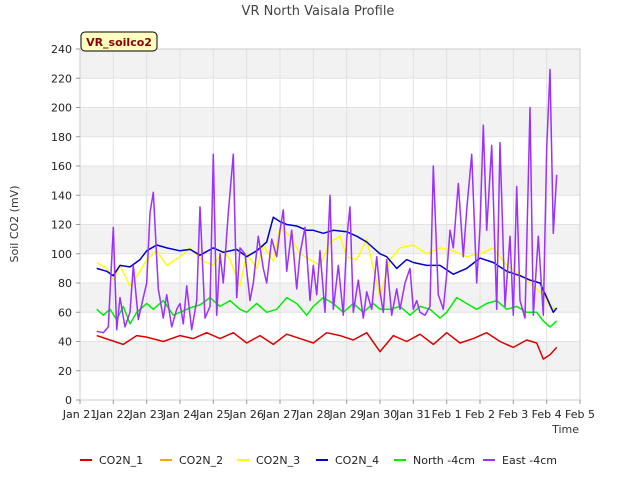  Describe the element at coordinates (245, 414) in the screenshot. I see `x-tick-label: Jan 26` at that location.